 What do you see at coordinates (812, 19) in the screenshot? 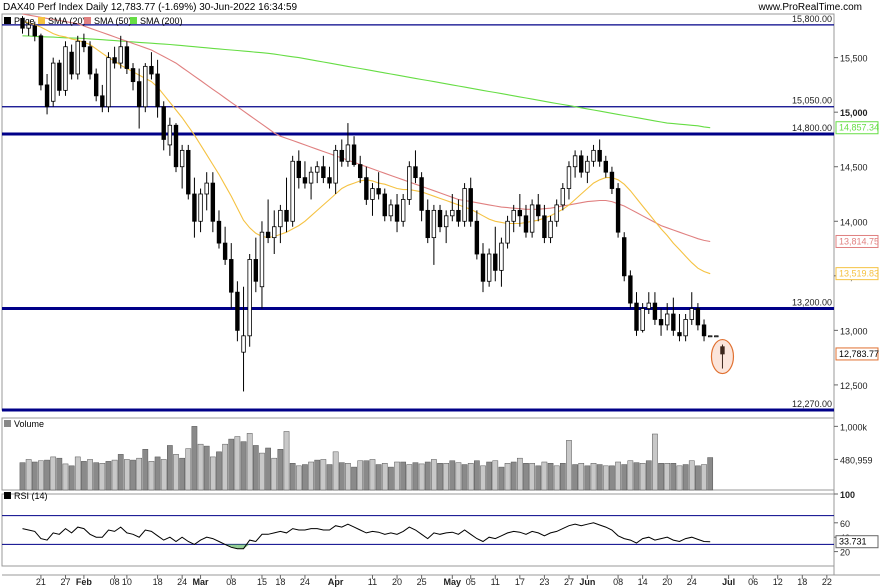
I see `level-label: 15,800.00` at bounding box center [812, 19].